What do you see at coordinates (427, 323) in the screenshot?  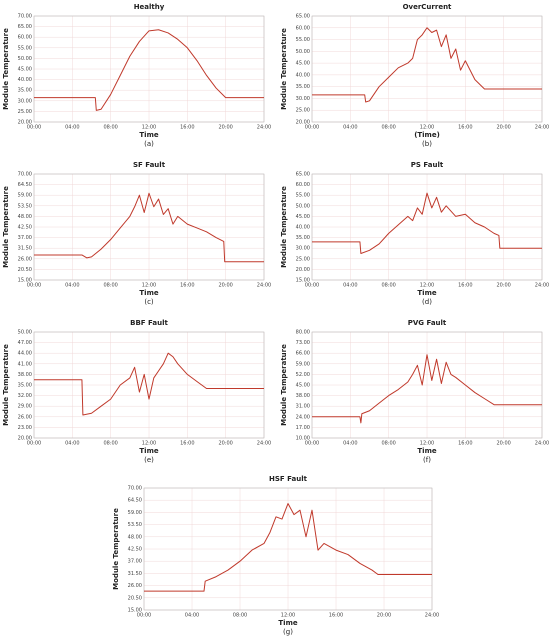 I see `chart-title: PVG Fault` at bounding box center [427, 323].